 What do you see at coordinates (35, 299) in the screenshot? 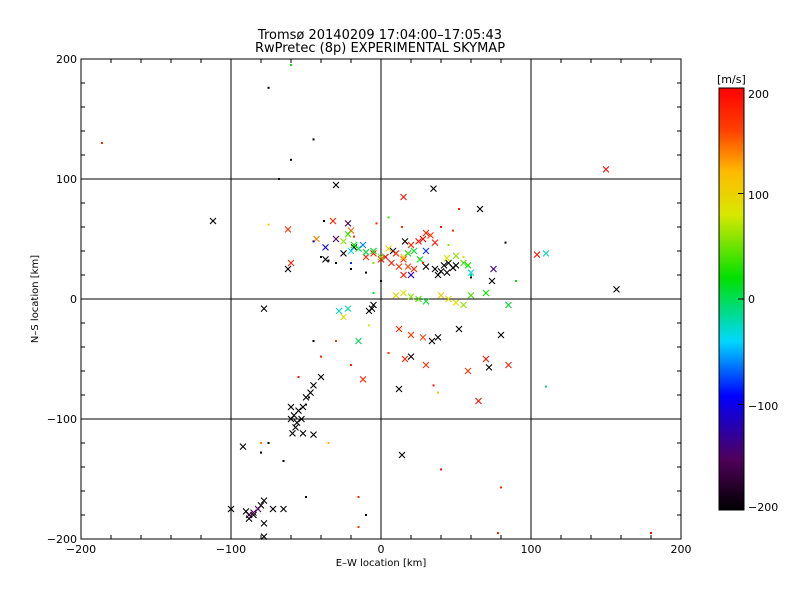
I see `y-axis-label: N–S location [km]` at bounding box center [35, 299].